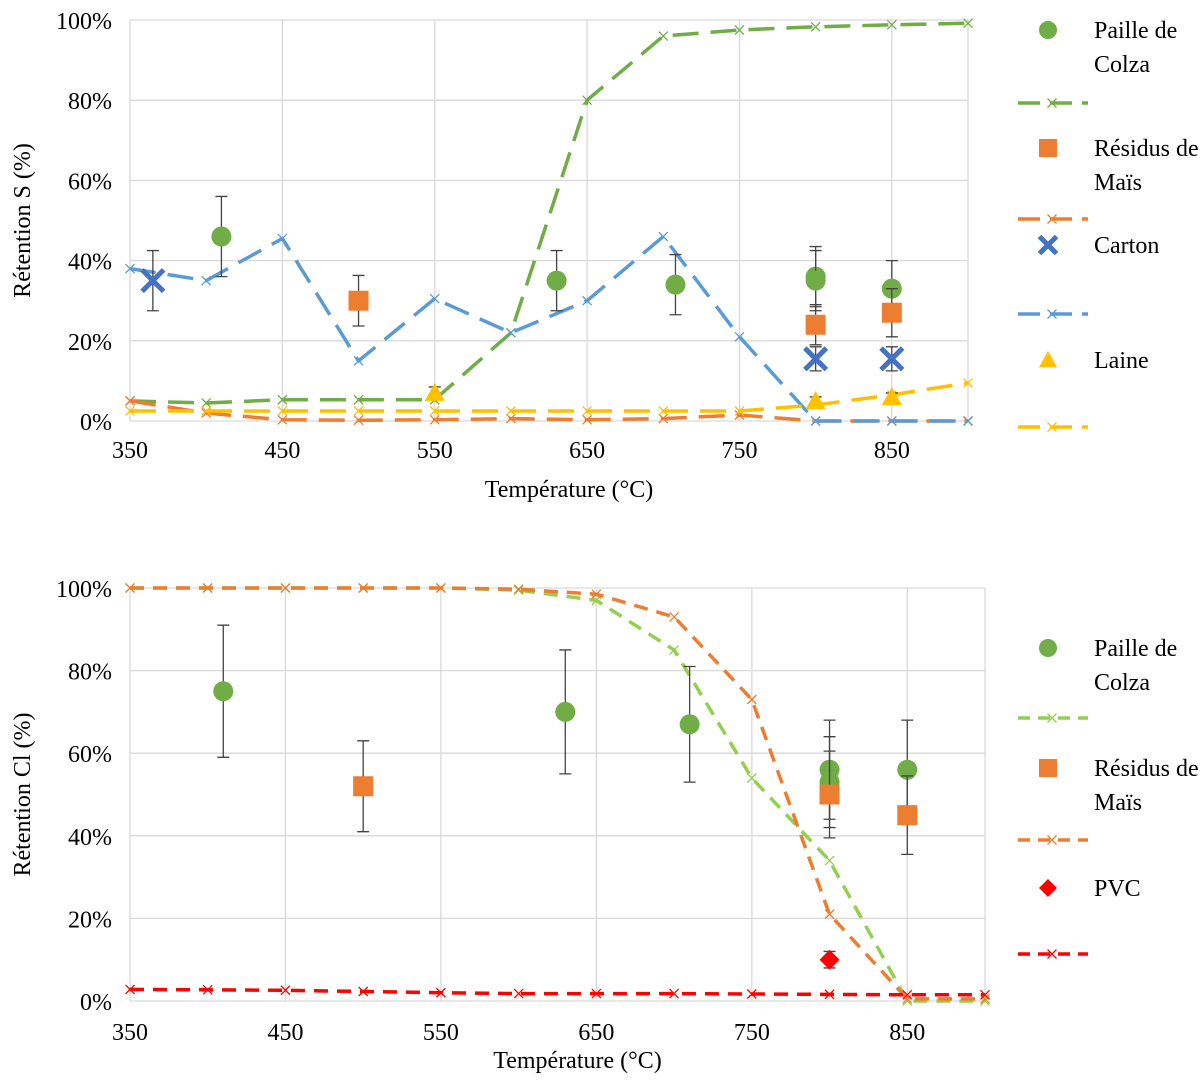 The image size is (1204, 1086). What do you see at coordinates (1108, 225) in the screenshot?
I see `legend: Paille de Colza Résidus de Maïs Carton Laine` at bounding box center [1108, 225].